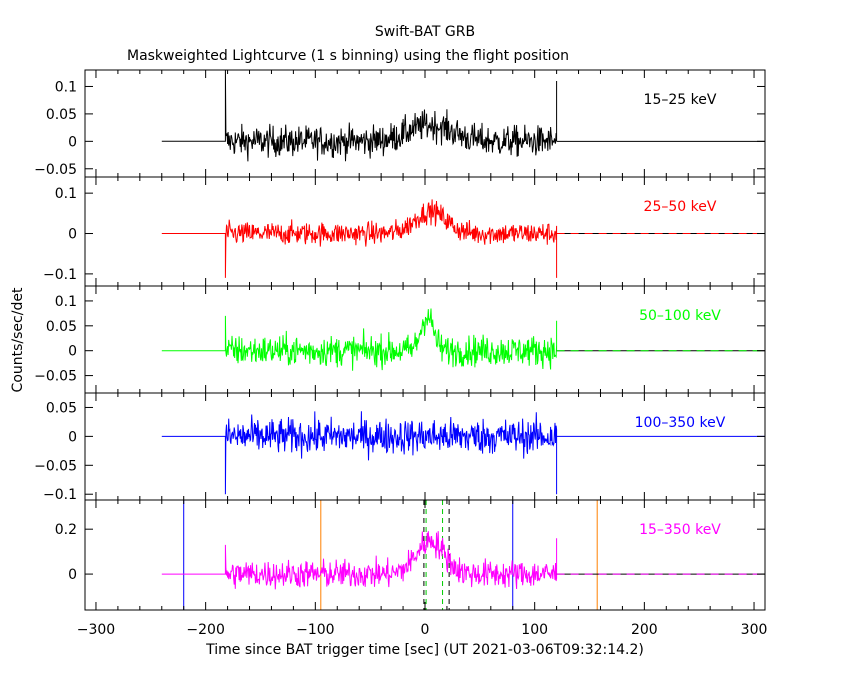 The height and width of the screenshot is (680, 850). I want to click on panel-label-4: 100–350 keV, so click(680, 423).